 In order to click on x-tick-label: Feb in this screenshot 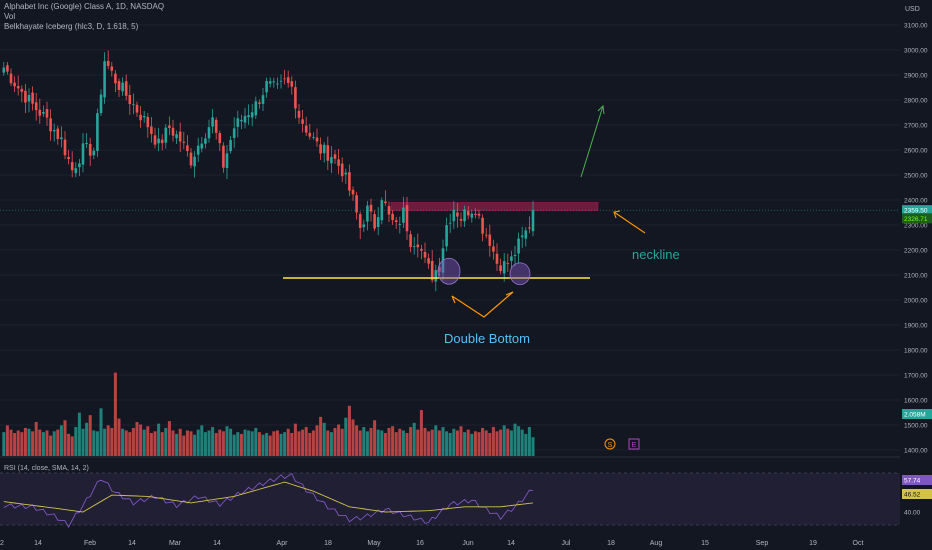, I will do `click(90, 543)`.